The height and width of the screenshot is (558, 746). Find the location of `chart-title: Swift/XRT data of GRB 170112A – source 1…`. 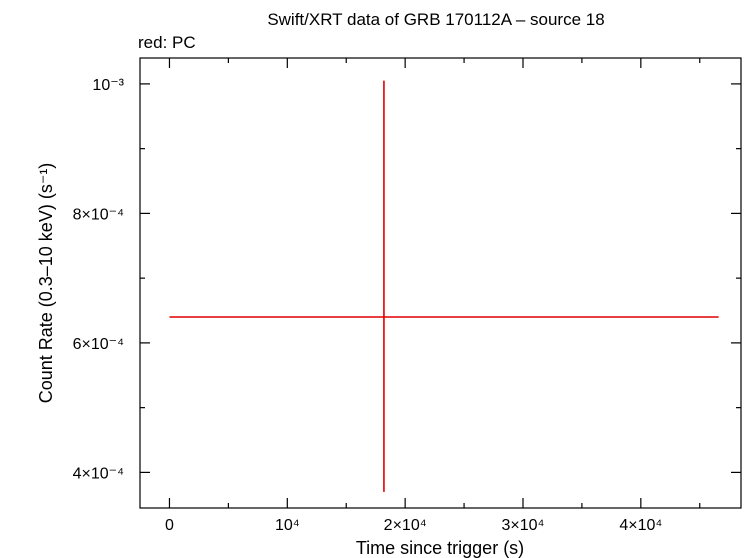

chart-title: Swift/XRT data of GRB 170112A – source 1… is located at coordinates (435, 19).